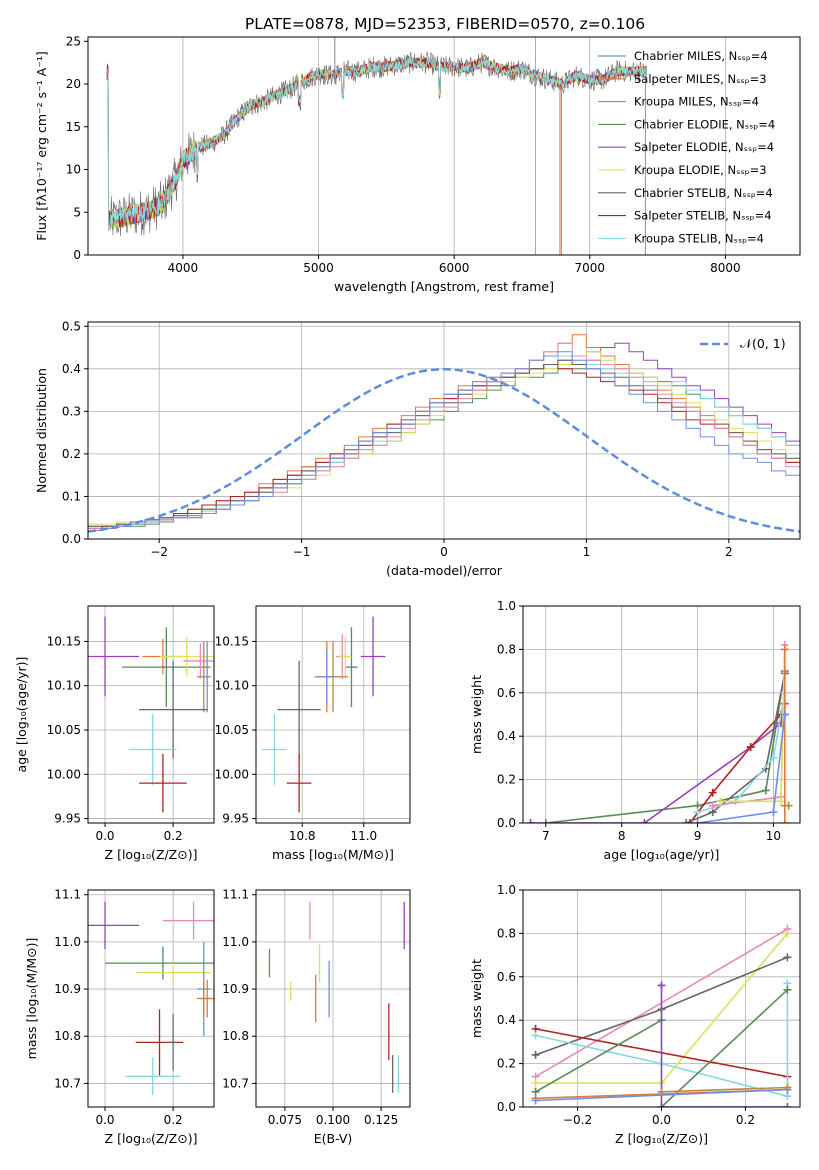 This screenshot has height=1170, width=819. Describe the element at coordinates (41, 145) in the screenshot. I see `y-axis-label: Flux [fλ10⁻¹⁷ erg cm⁻² s⁻¹ A⁻¹]` at that location.